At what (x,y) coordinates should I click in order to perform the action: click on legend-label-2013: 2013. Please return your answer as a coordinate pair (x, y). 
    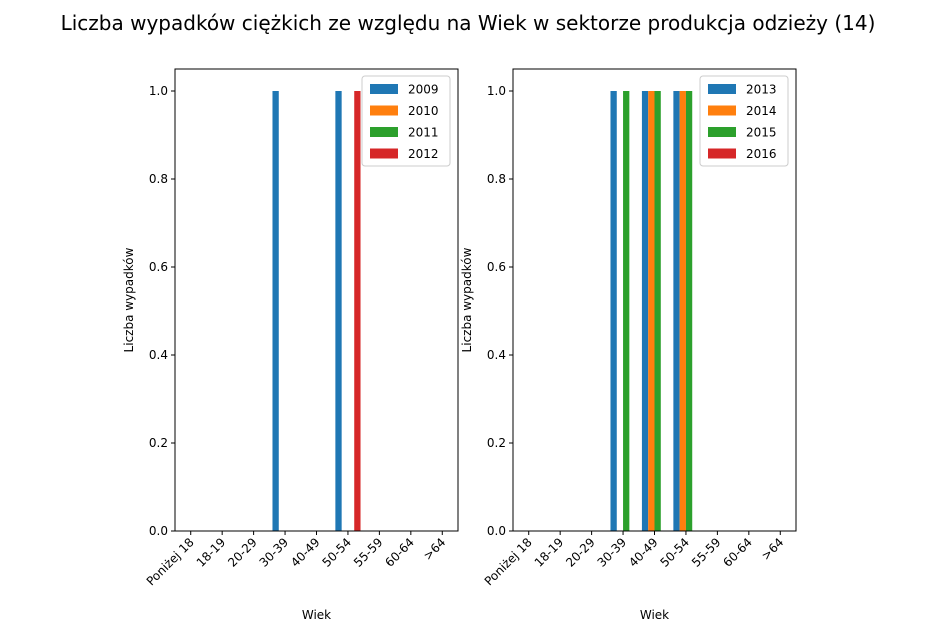
    Looking at the image, I should click on (761, 90).